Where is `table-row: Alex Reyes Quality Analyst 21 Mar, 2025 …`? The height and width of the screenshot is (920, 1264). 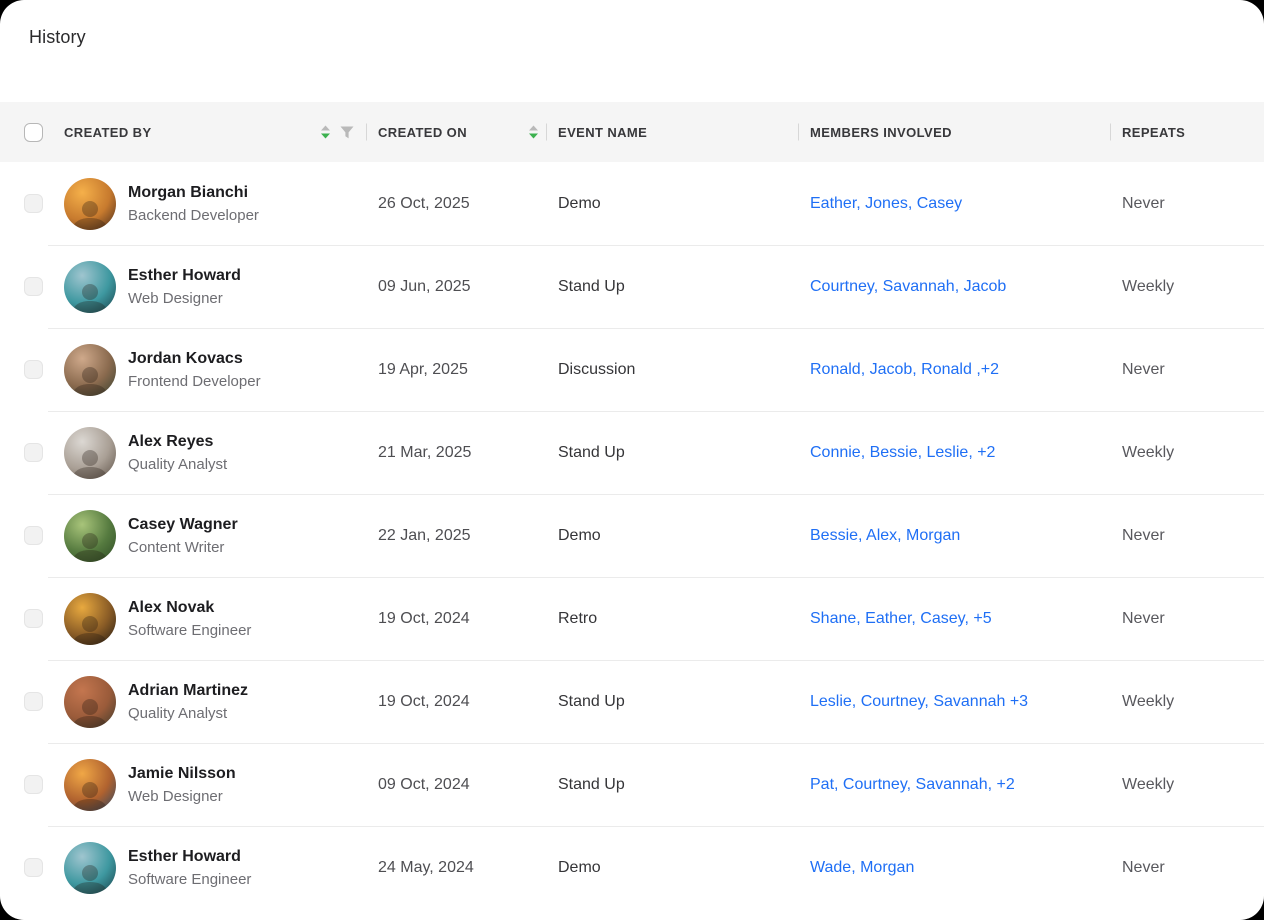 table-row: Alex Reyes Quality Analyst 21 Mar, 2025 … is located at coordinates (632, 452).